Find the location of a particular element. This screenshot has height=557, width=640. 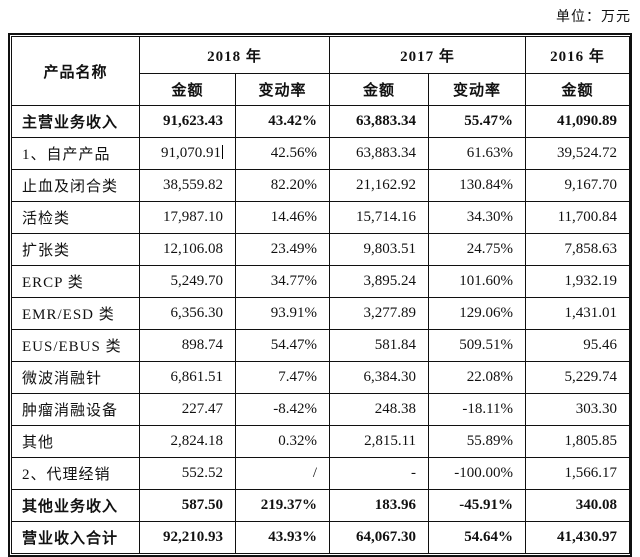

header-row-measures: 金额 变动率 金额 变动率 金额 is located at coordinates (321, 89).